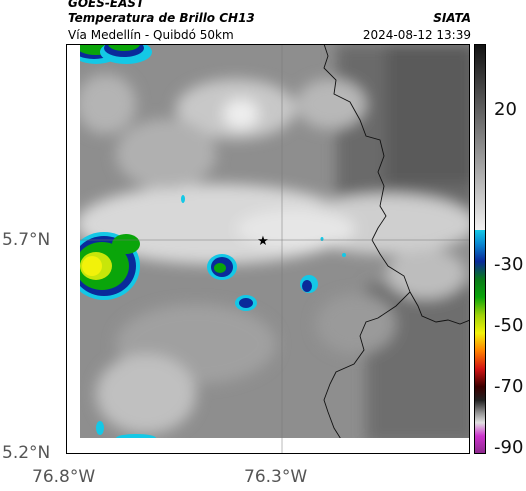 The image size is (526, 491). Describe the element at coordinates (509, 447) in the screenshot. I see `colorbar-tick-minus90: -90` at that location.